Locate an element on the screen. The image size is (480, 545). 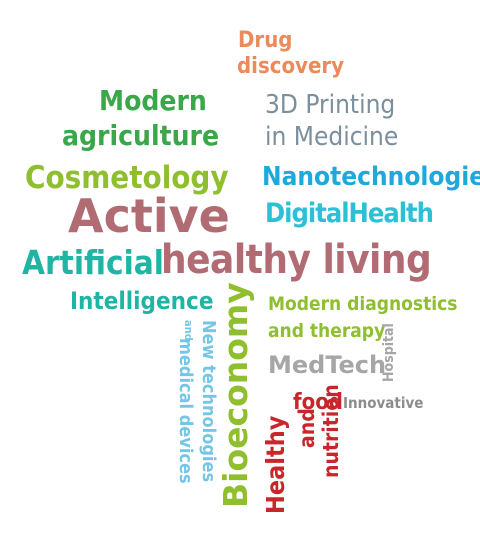
word-artificial: Artificial is located at coordinates (93, 262).